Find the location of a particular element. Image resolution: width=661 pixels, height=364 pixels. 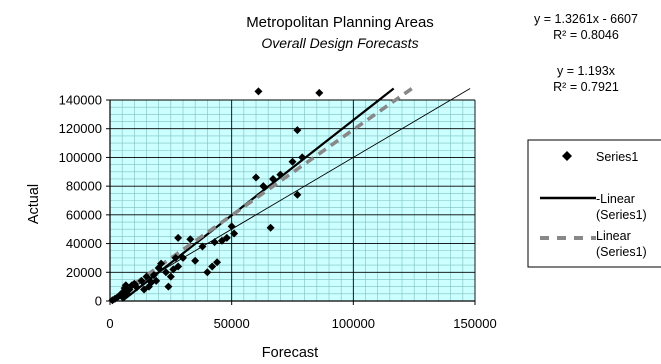

legend-item-linear-1: -Linear (Series1) is located at coordinates (621, 207).